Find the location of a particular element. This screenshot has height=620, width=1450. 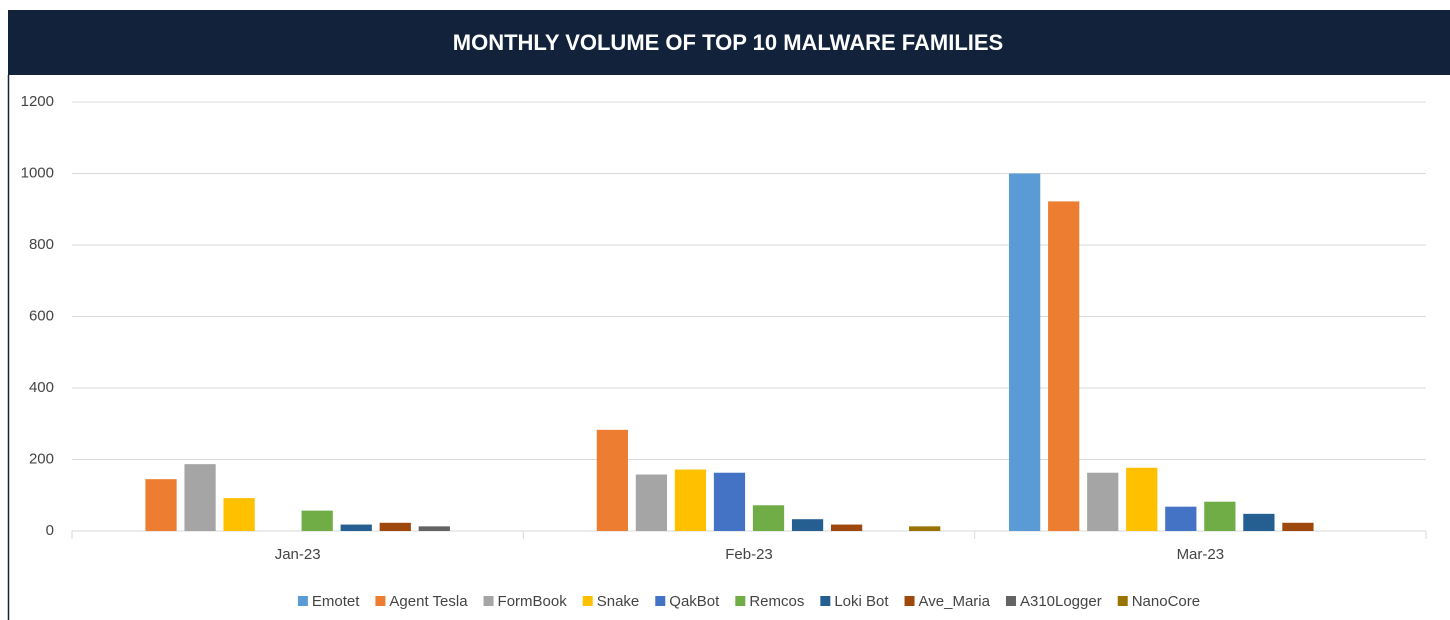

legend-label: Remcos is located at coordinates (776, 601).